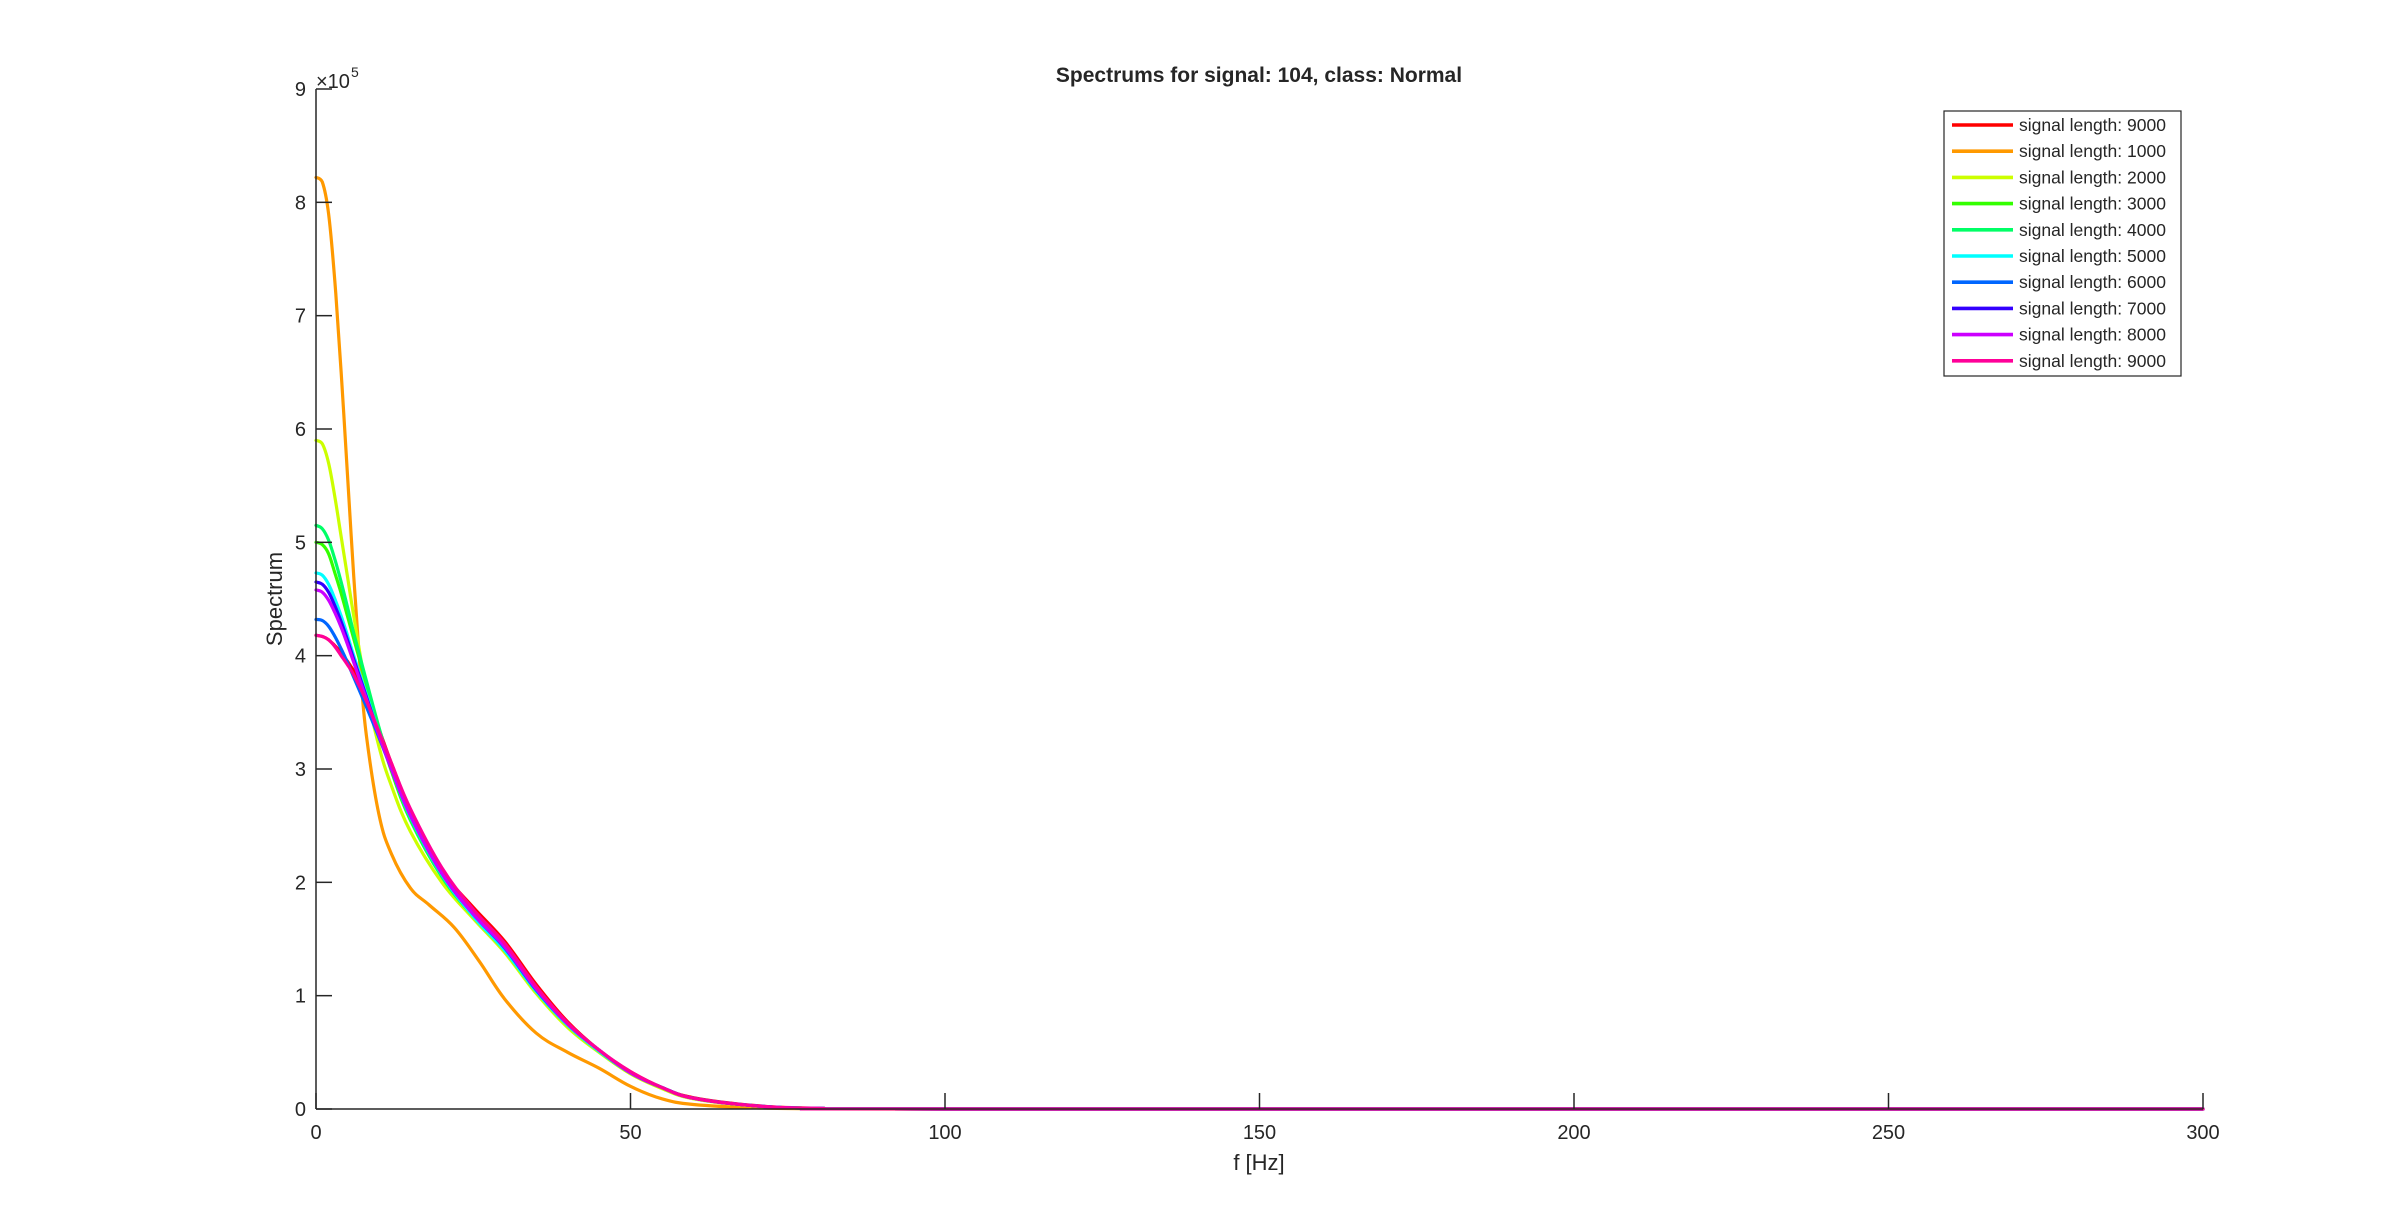 The height and width of the screenshot is (1232, 2400). I want to click on y-tick-label: 2, so click(300, 883).